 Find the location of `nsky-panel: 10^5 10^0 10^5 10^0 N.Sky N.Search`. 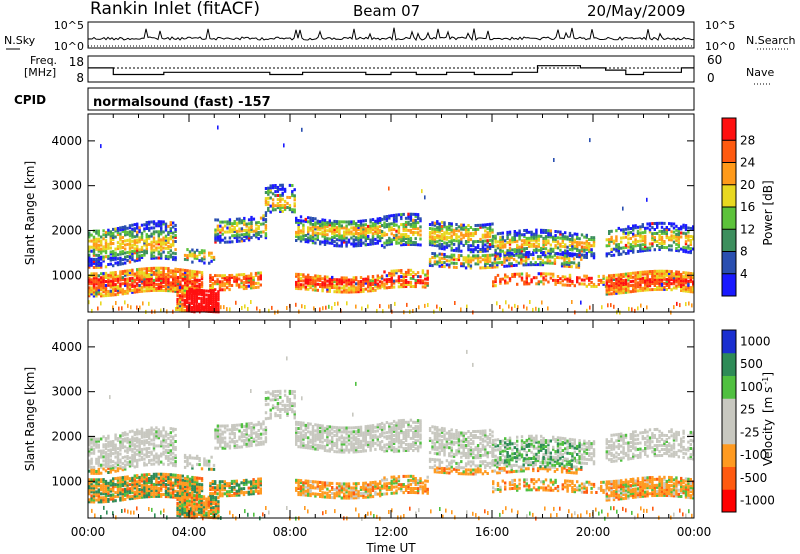

nsky-panel: 10^5 10^0 10^5 10^0 N.Sky N.Search is located at coordinates (400, 36).